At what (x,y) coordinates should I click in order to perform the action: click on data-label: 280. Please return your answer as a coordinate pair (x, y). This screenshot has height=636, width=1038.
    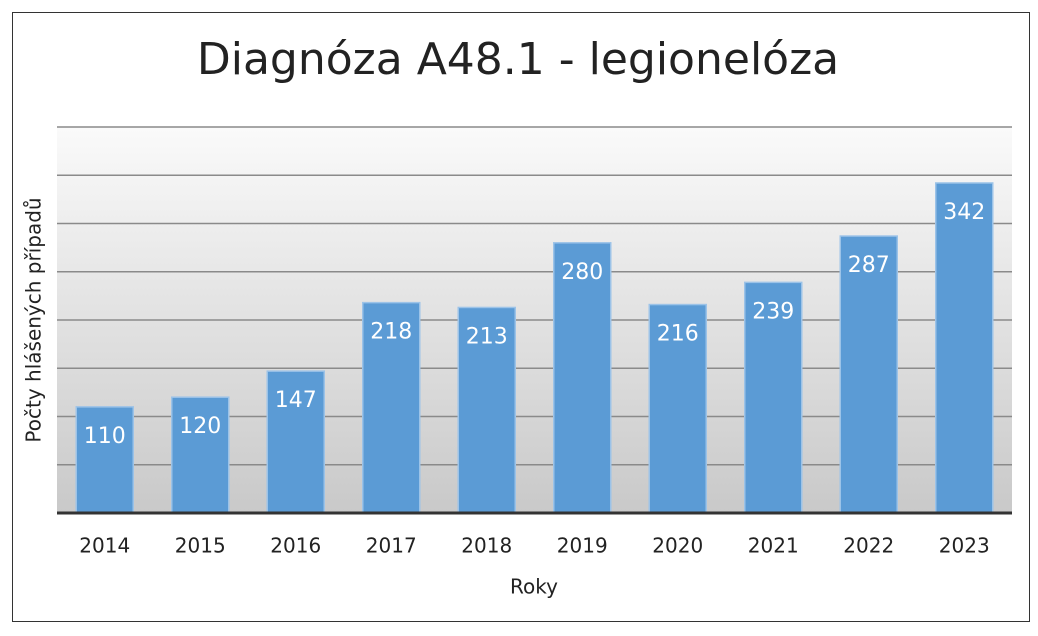
    Looking at the image, I should click on (582, 272).